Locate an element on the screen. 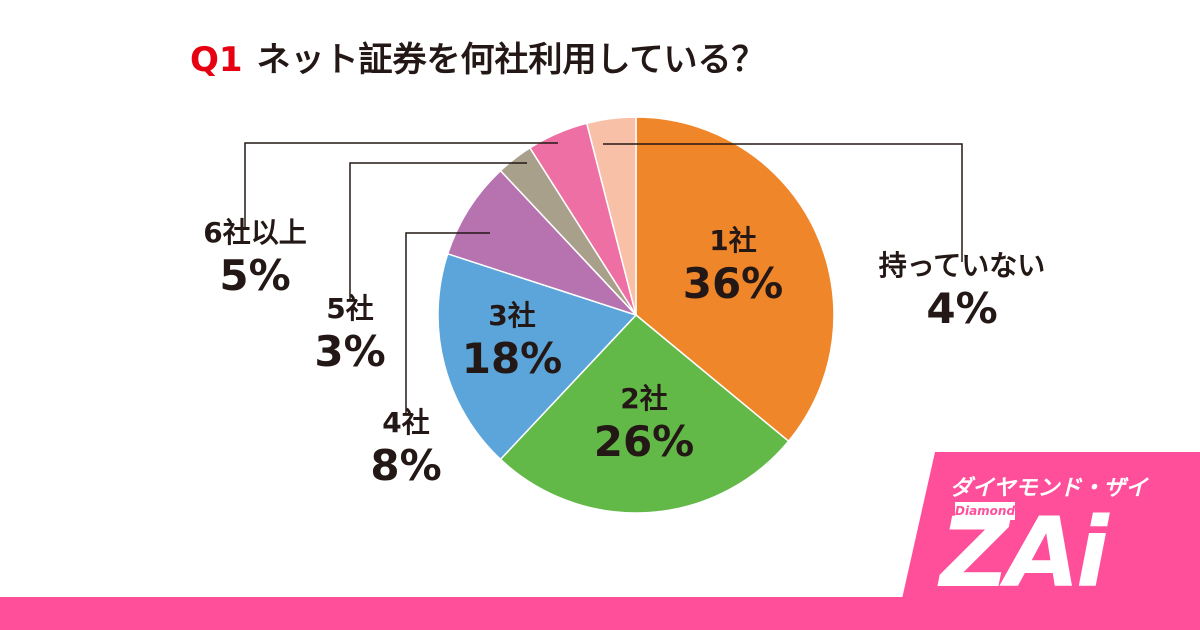 The height and width of the screenshot is (630, 1200). chart-title: Q1 ネット証券を何社利用している？ is located at coordinates (478, 56).